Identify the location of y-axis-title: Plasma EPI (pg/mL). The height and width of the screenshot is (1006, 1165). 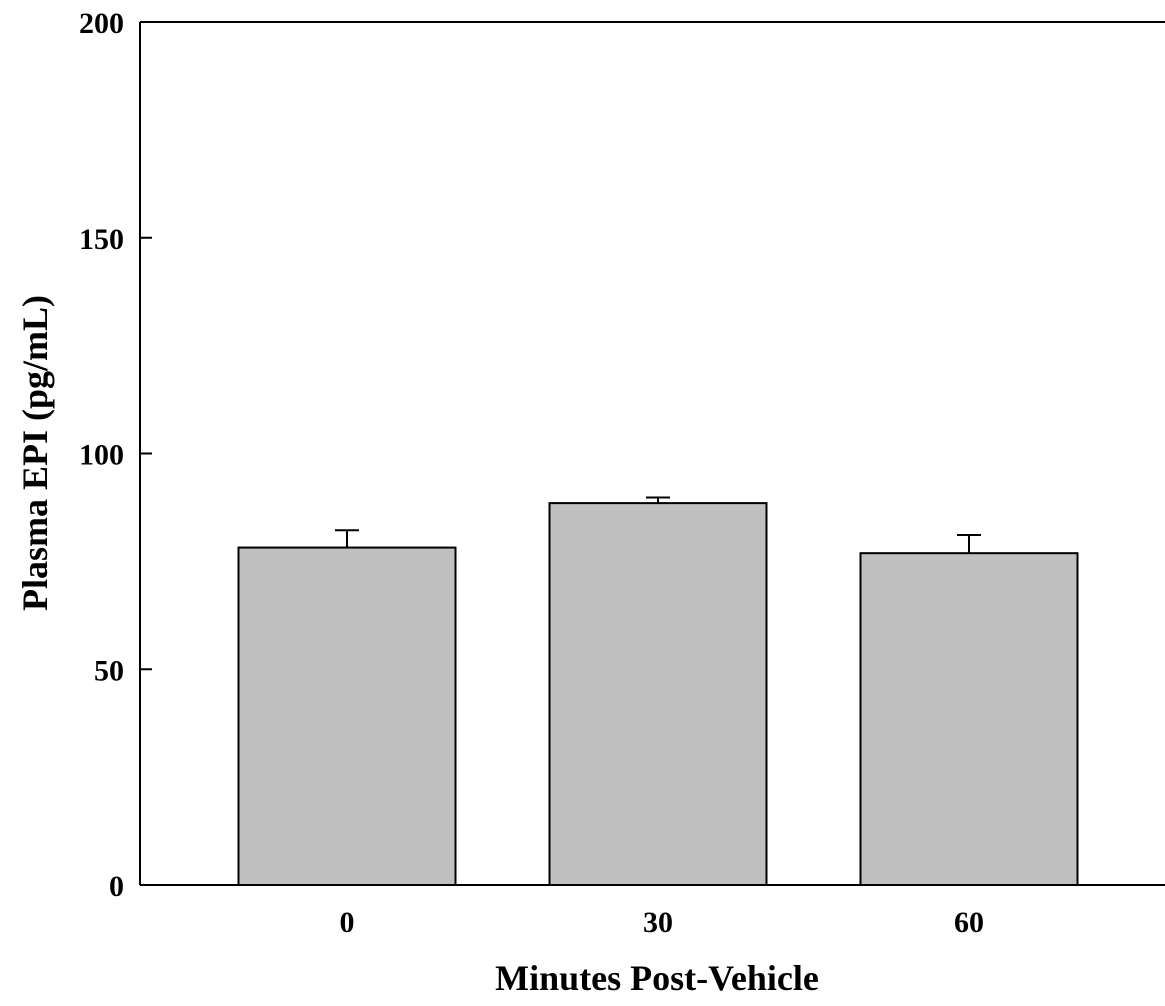
(35, 453).